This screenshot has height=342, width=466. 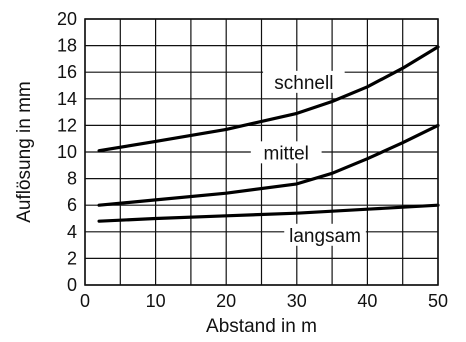 I want to click on x-tick-label: 50, so click(x=438, y=301).